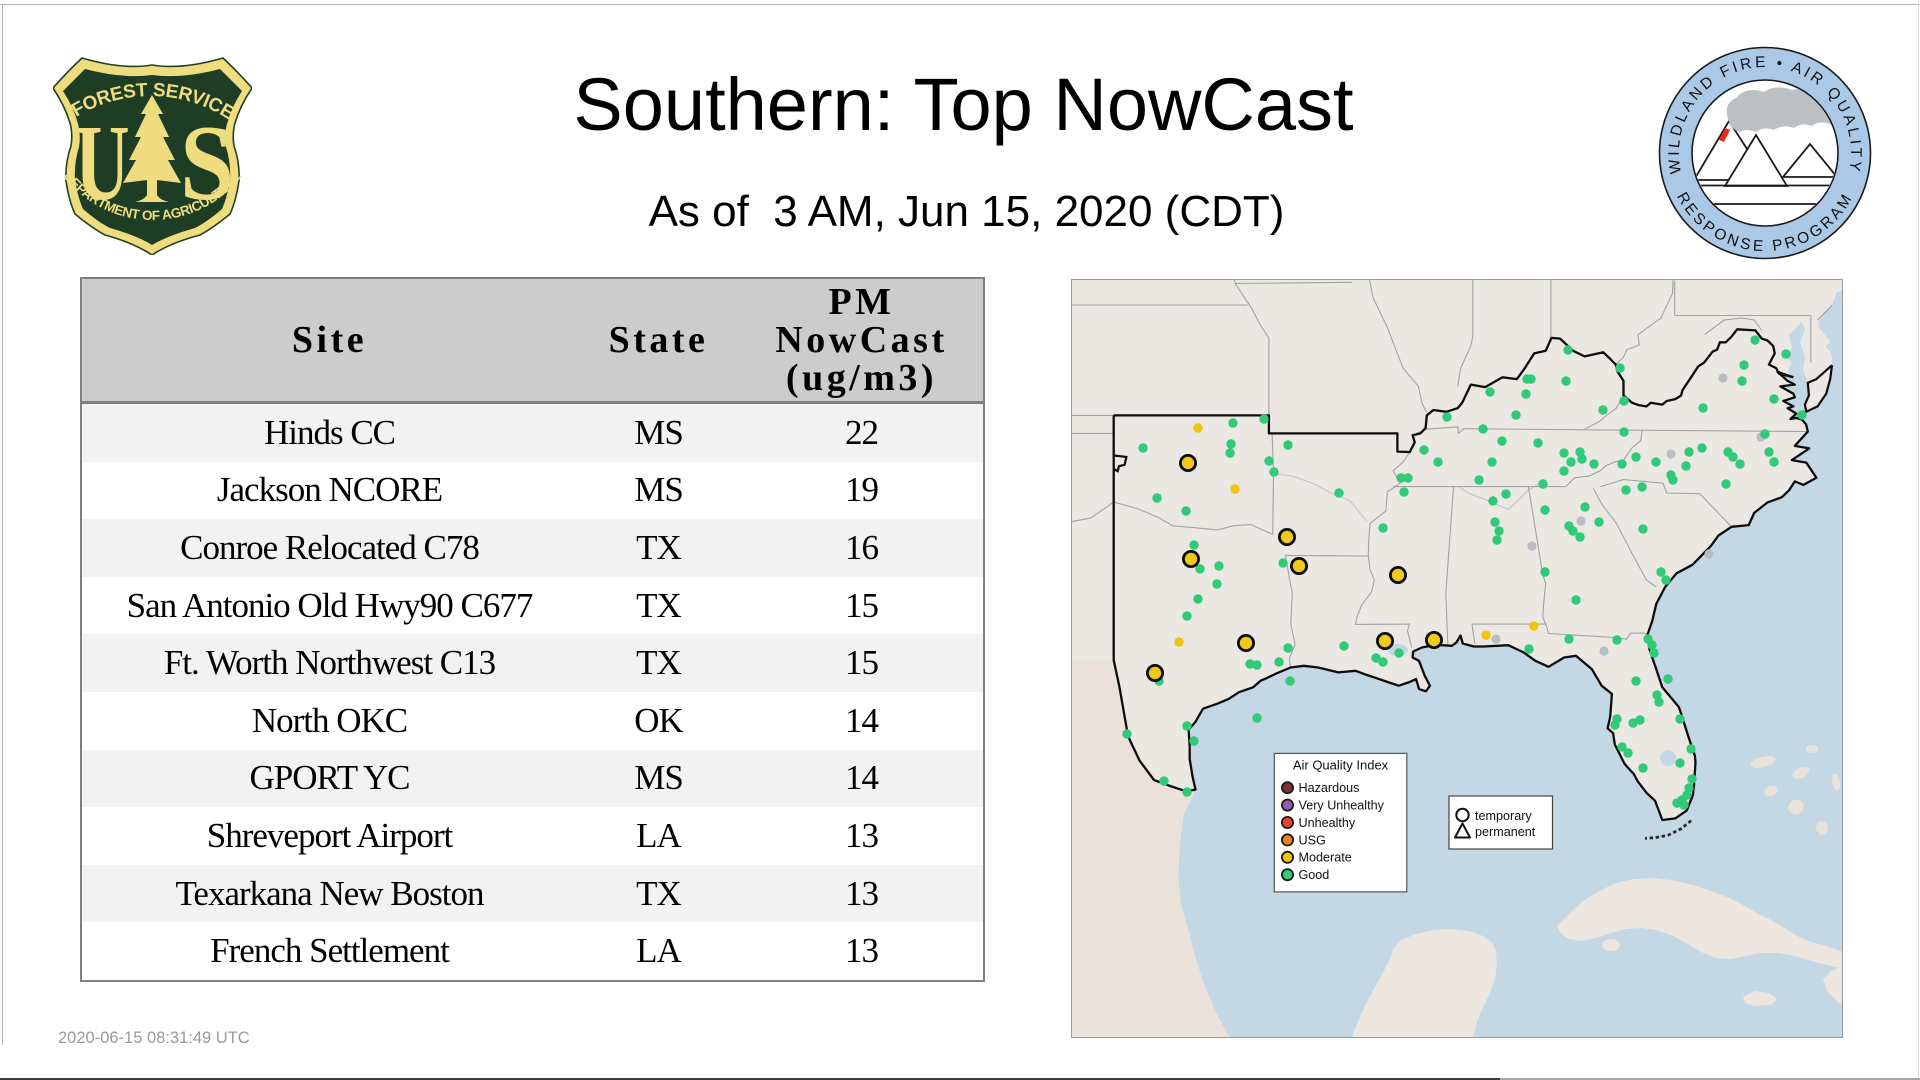  What do you see at coordinates (1325, 858) in the screenshot?
I see `svg-text: Moderate` at bounding box center [1325, 858].